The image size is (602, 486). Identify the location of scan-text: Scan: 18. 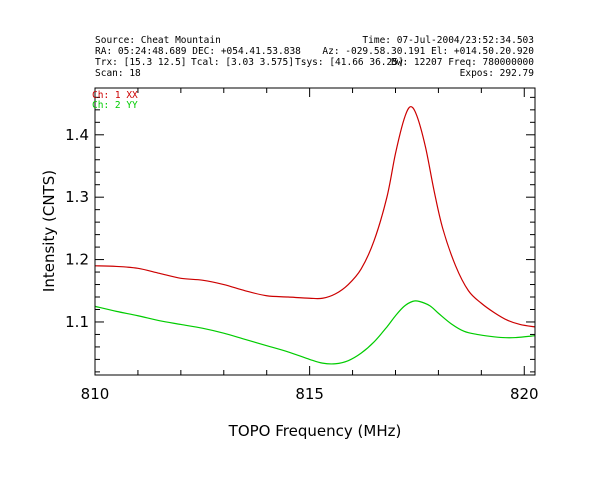
(118, 73).